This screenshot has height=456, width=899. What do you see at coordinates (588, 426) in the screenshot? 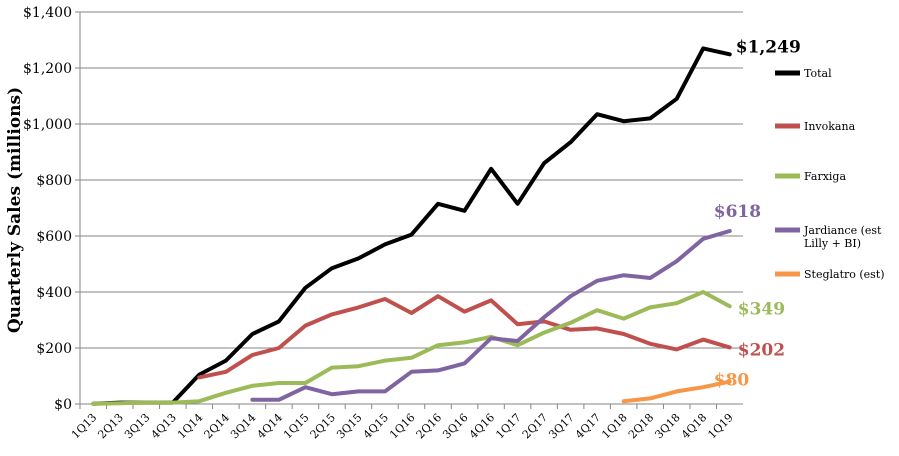
I see `x-tick-label: 4Q17` at bounding box center [588, 426].